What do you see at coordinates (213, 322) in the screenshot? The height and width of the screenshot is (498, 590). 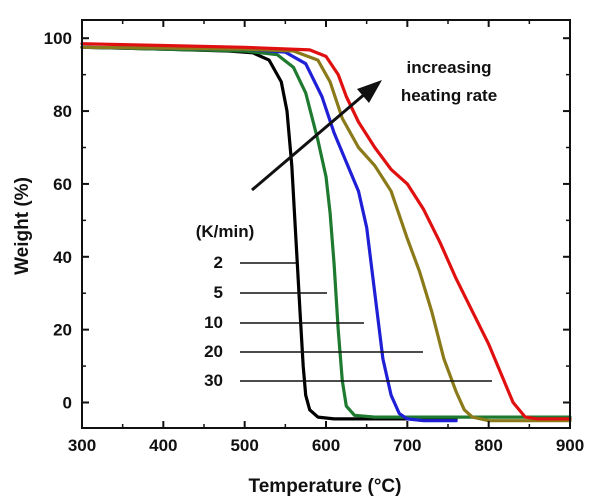 I see `legend-label-10: 10` at bounding box center [213, 322].